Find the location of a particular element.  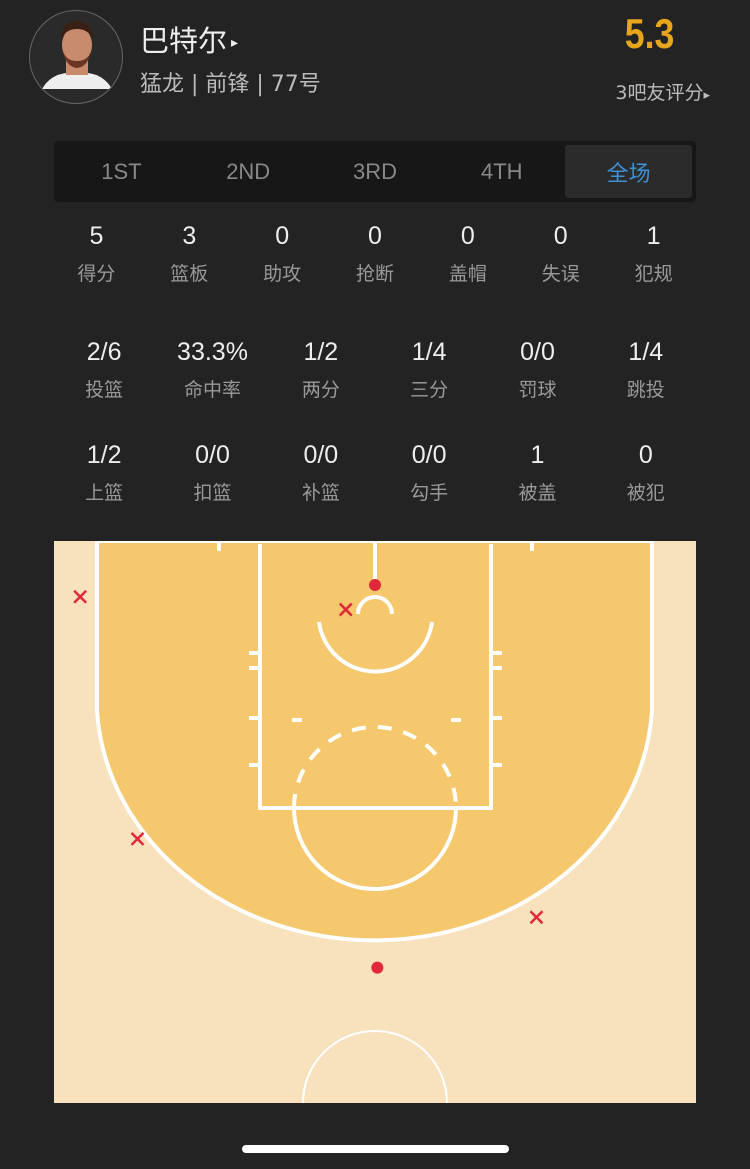

stat-label: 失误 is located at coordinates (560, 274).